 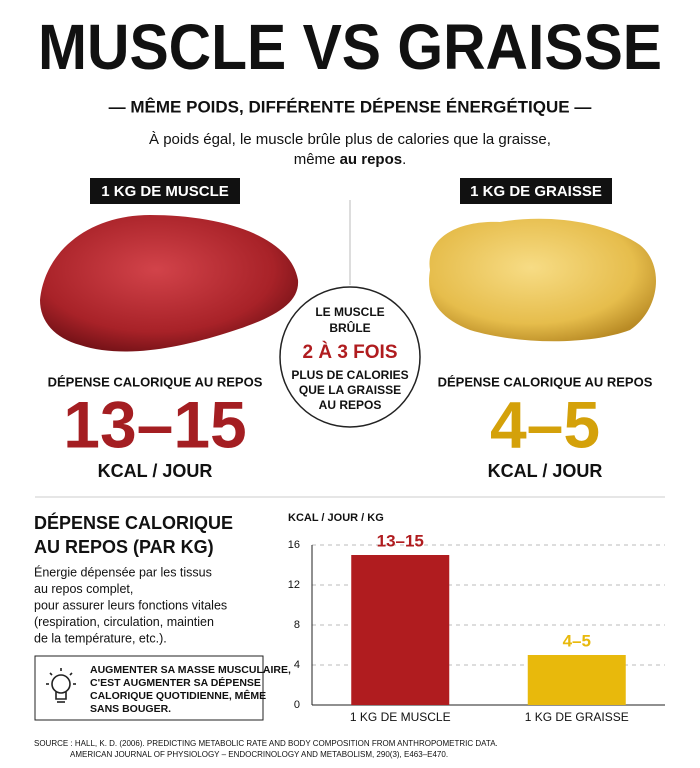 I want to click on description: de la température, etc.)., so click(x=100, y=638).